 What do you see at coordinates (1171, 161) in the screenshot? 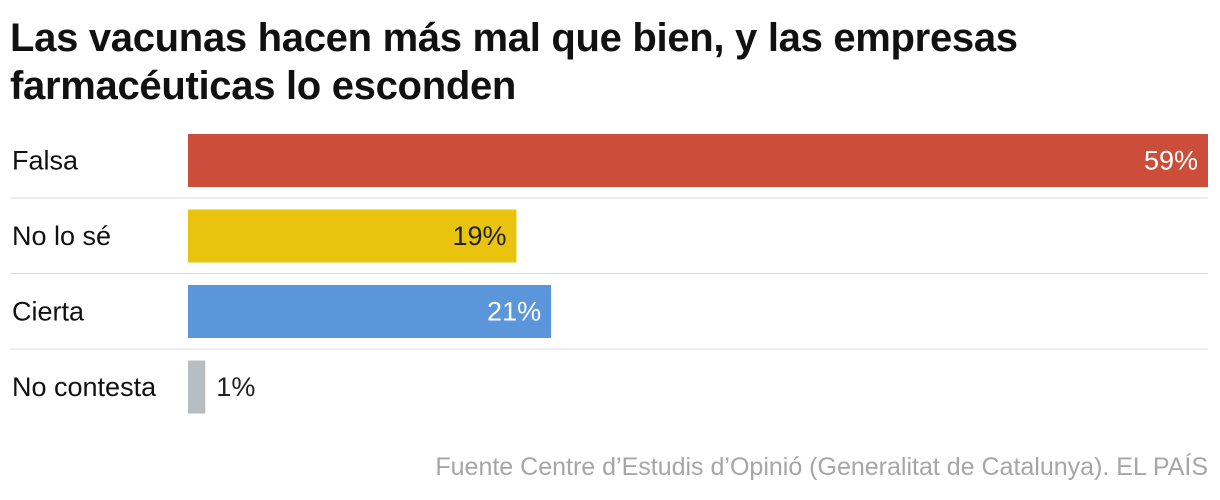
I see `value-label: 59%` at bounding box center [1171, 161].